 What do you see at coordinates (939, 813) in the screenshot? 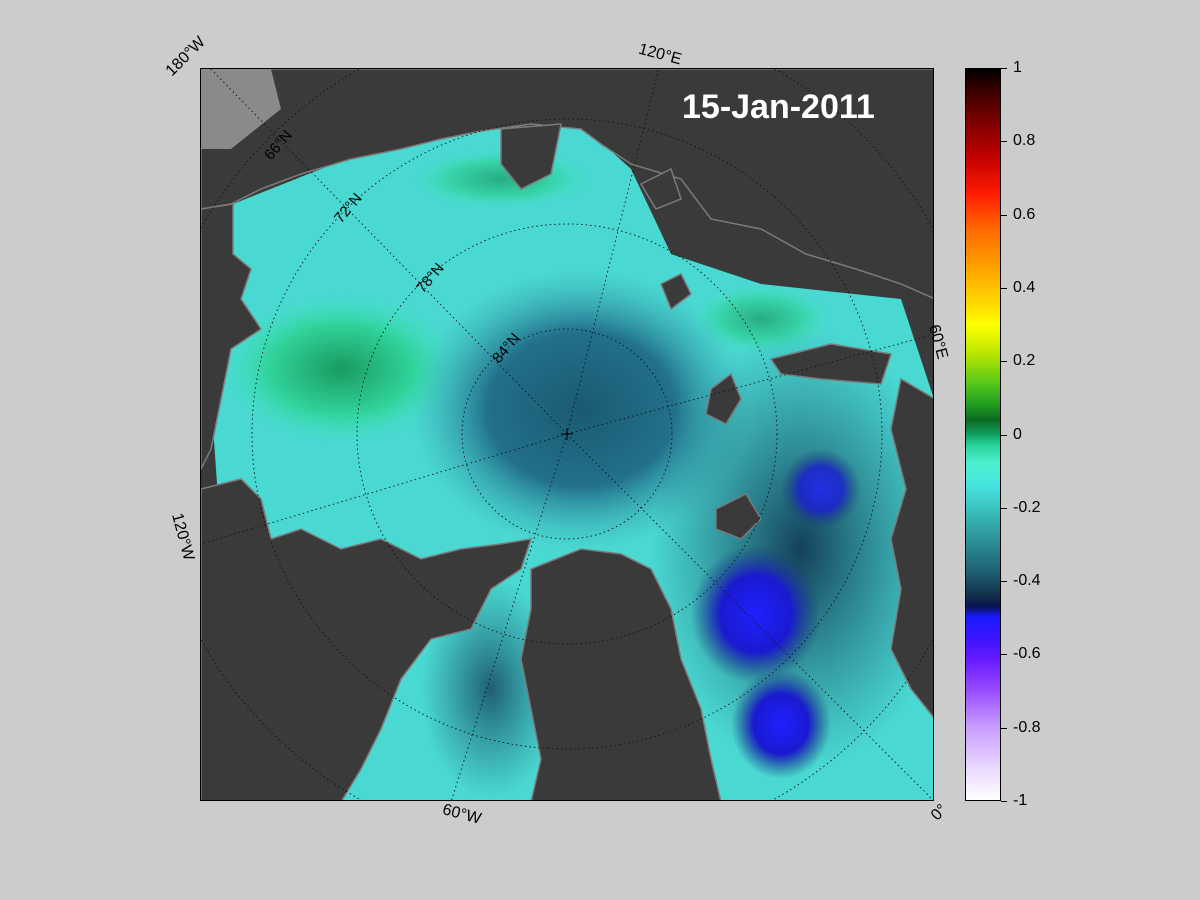
I see `longitude-label-0: 0°` at bounding box center [939, 813].